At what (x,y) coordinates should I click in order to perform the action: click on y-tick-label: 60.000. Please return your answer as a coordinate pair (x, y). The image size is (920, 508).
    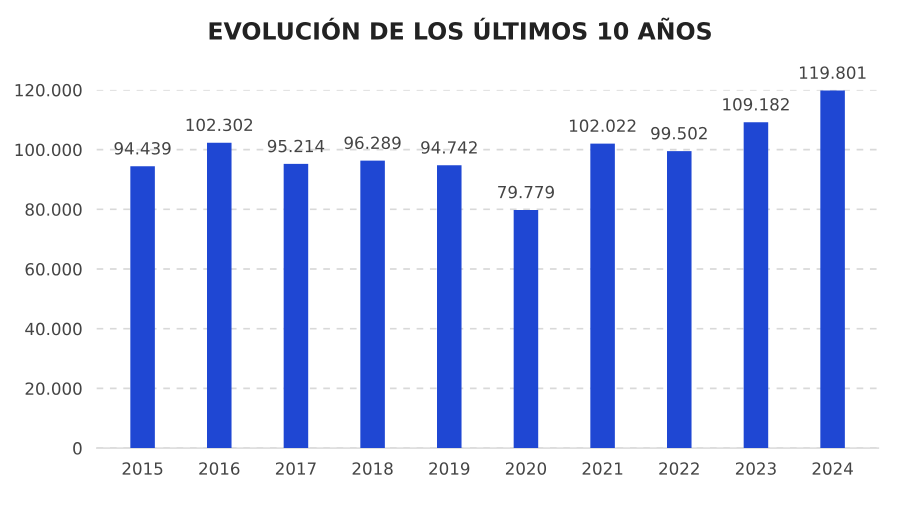
    Looking at the image, I should click on (54, 269).